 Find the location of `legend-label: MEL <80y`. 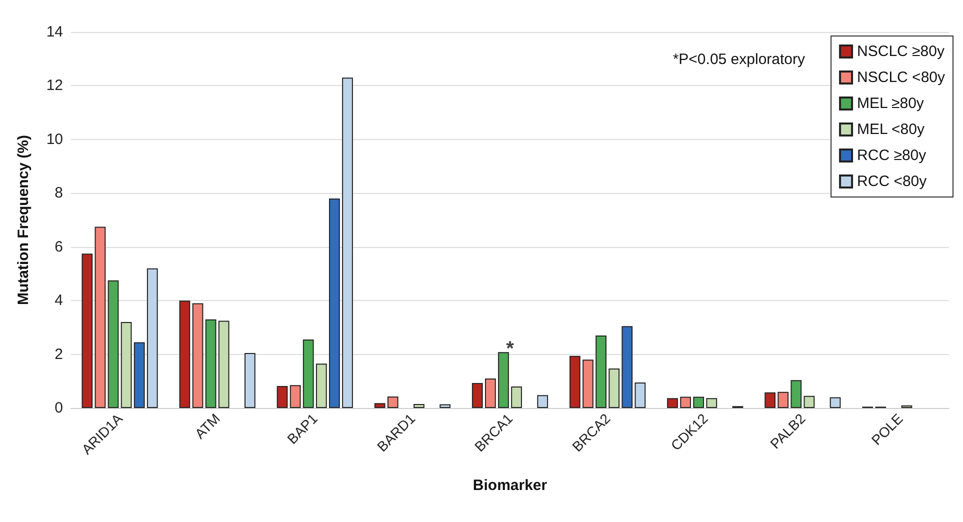

legend-label: MEL <80y is located at coordinates (891, 129).